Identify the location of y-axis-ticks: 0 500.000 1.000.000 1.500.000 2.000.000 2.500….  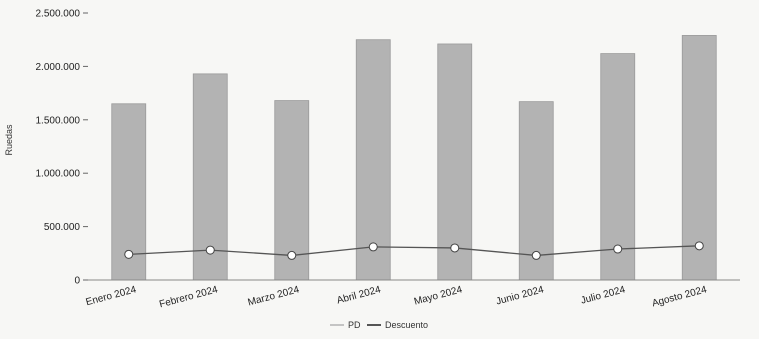
(62, 148).